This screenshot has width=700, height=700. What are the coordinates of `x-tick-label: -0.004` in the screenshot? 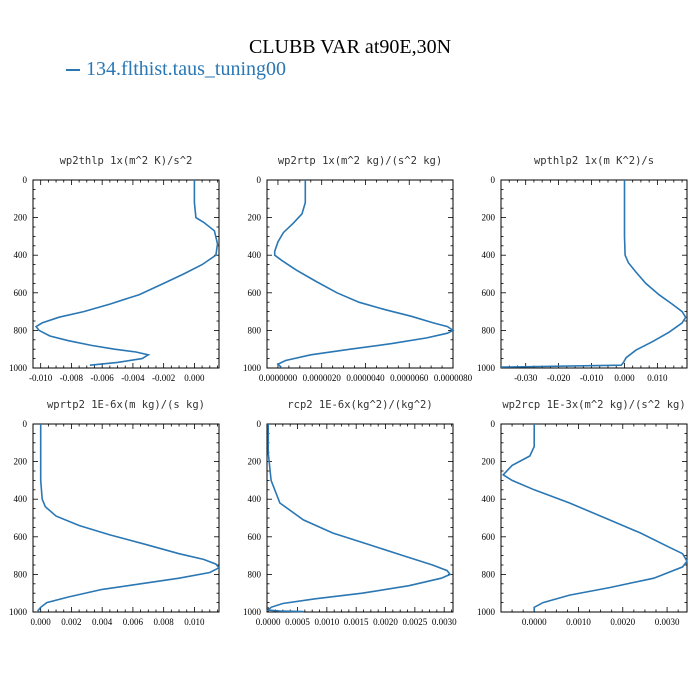 It's located at (133, 378).